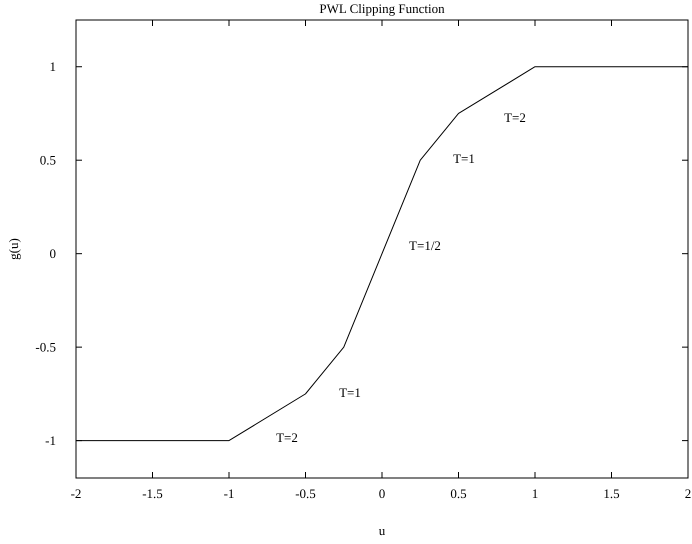 This screenshot has height=544, width=692. I want to click on x-tick-label: -1.5, so click(152, 493).